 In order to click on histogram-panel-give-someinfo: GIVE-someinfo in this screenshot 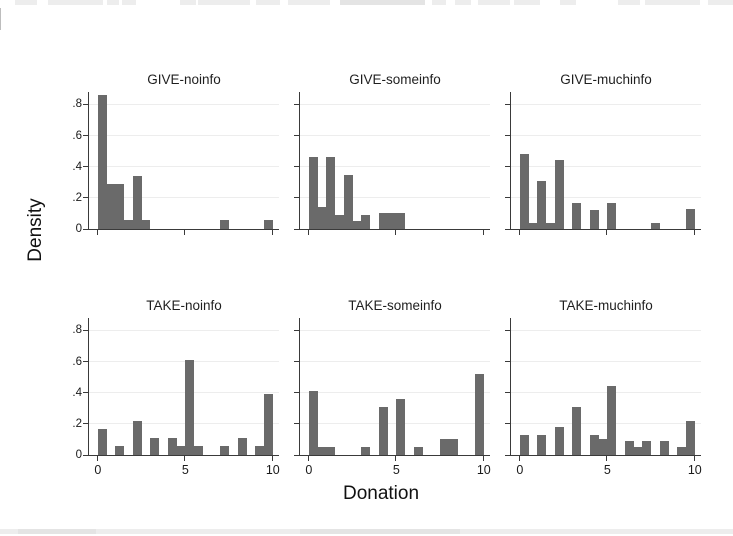, I will do `click(392, 153)`.